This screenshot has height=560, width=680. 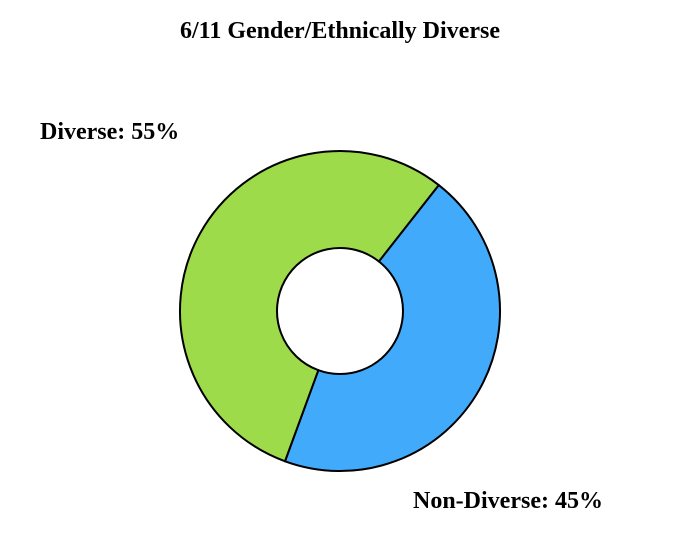 I want to click on slice-label-diverse: Diverse: 55%, so click(x=110, y=132).